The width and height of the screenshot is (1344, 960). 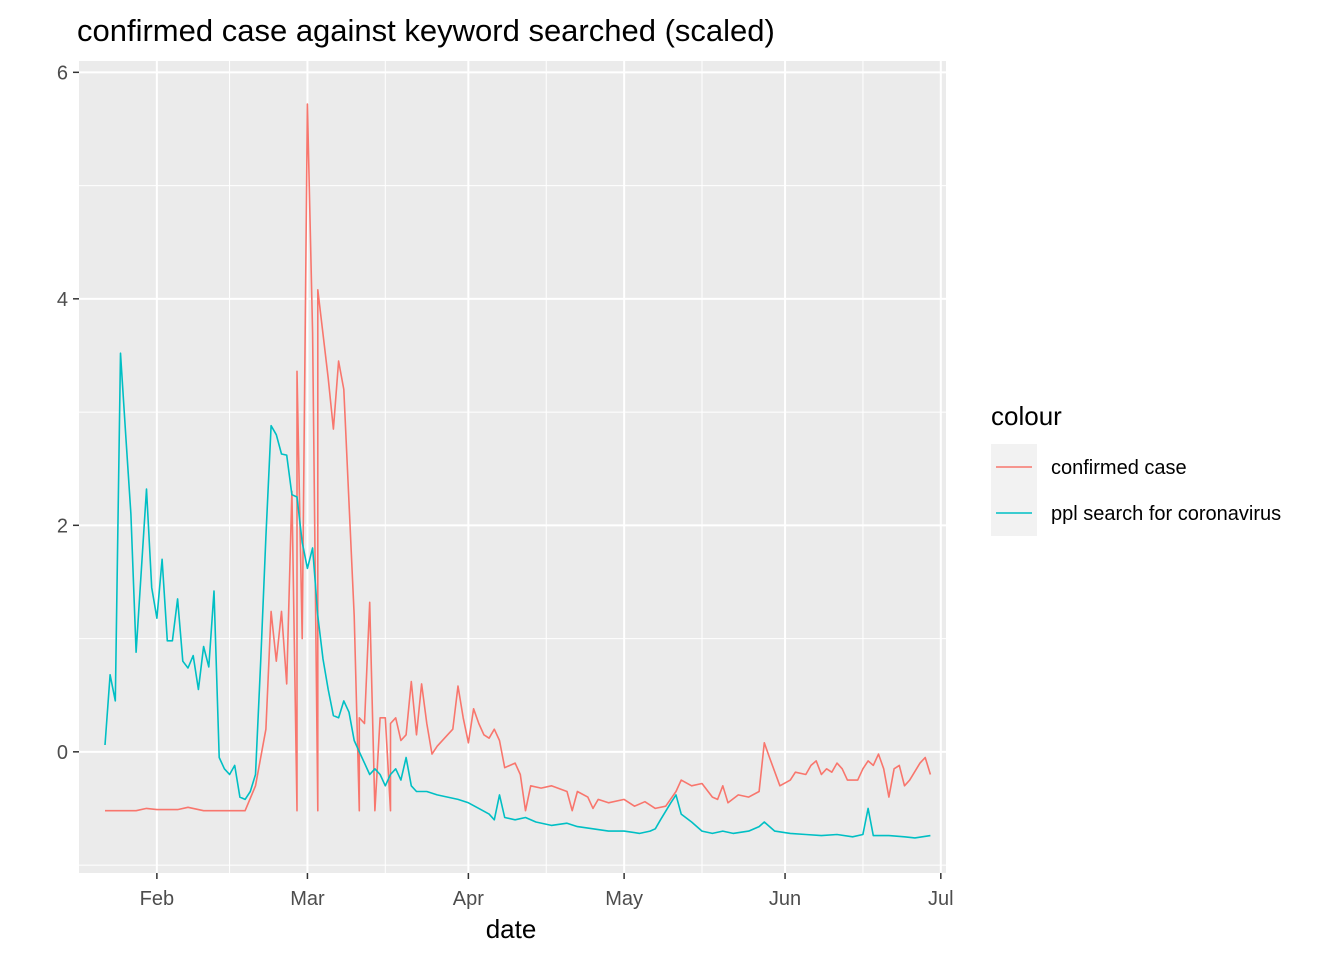 What do you see at coordinates (68, 413) in the screenshot?
I see `y-axis: 0 2 4 6` at bounding box center [68, 413].